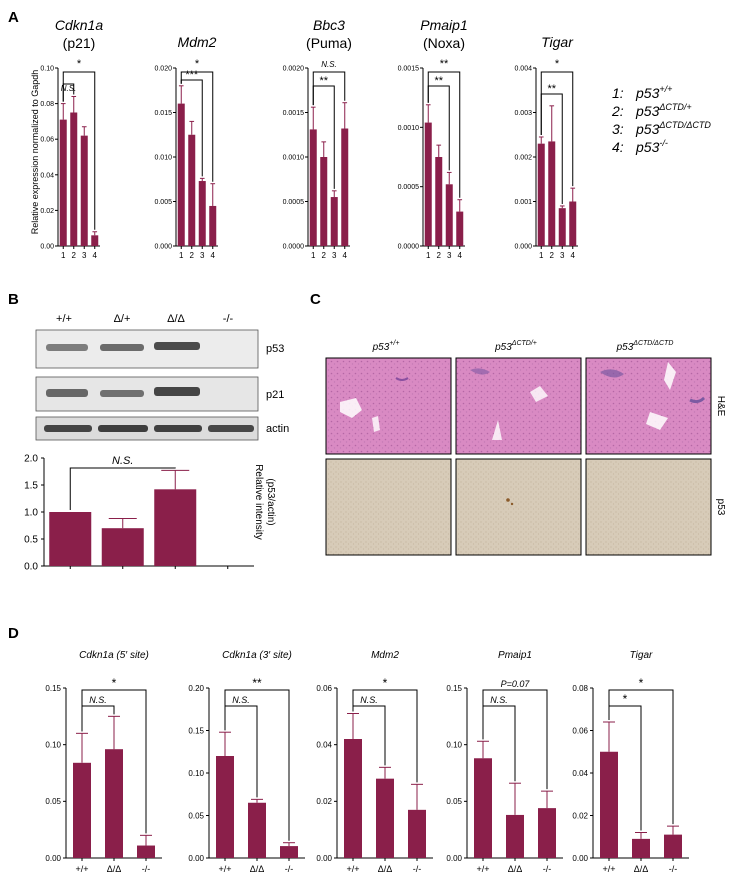 The height and width of the screenshot is (881, 733). Describe the element at coordinates (329, 43) in the screenshot. I see `chart-subtitle: (Puma)` at that location.